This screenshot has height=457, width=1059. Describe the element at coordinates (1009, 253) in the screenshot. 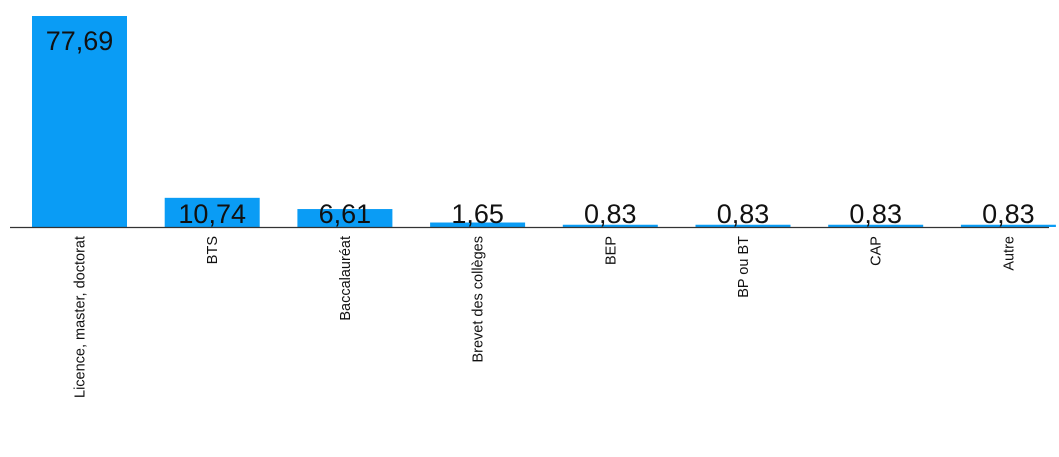

I see `category-label-7: Autre` at that location.